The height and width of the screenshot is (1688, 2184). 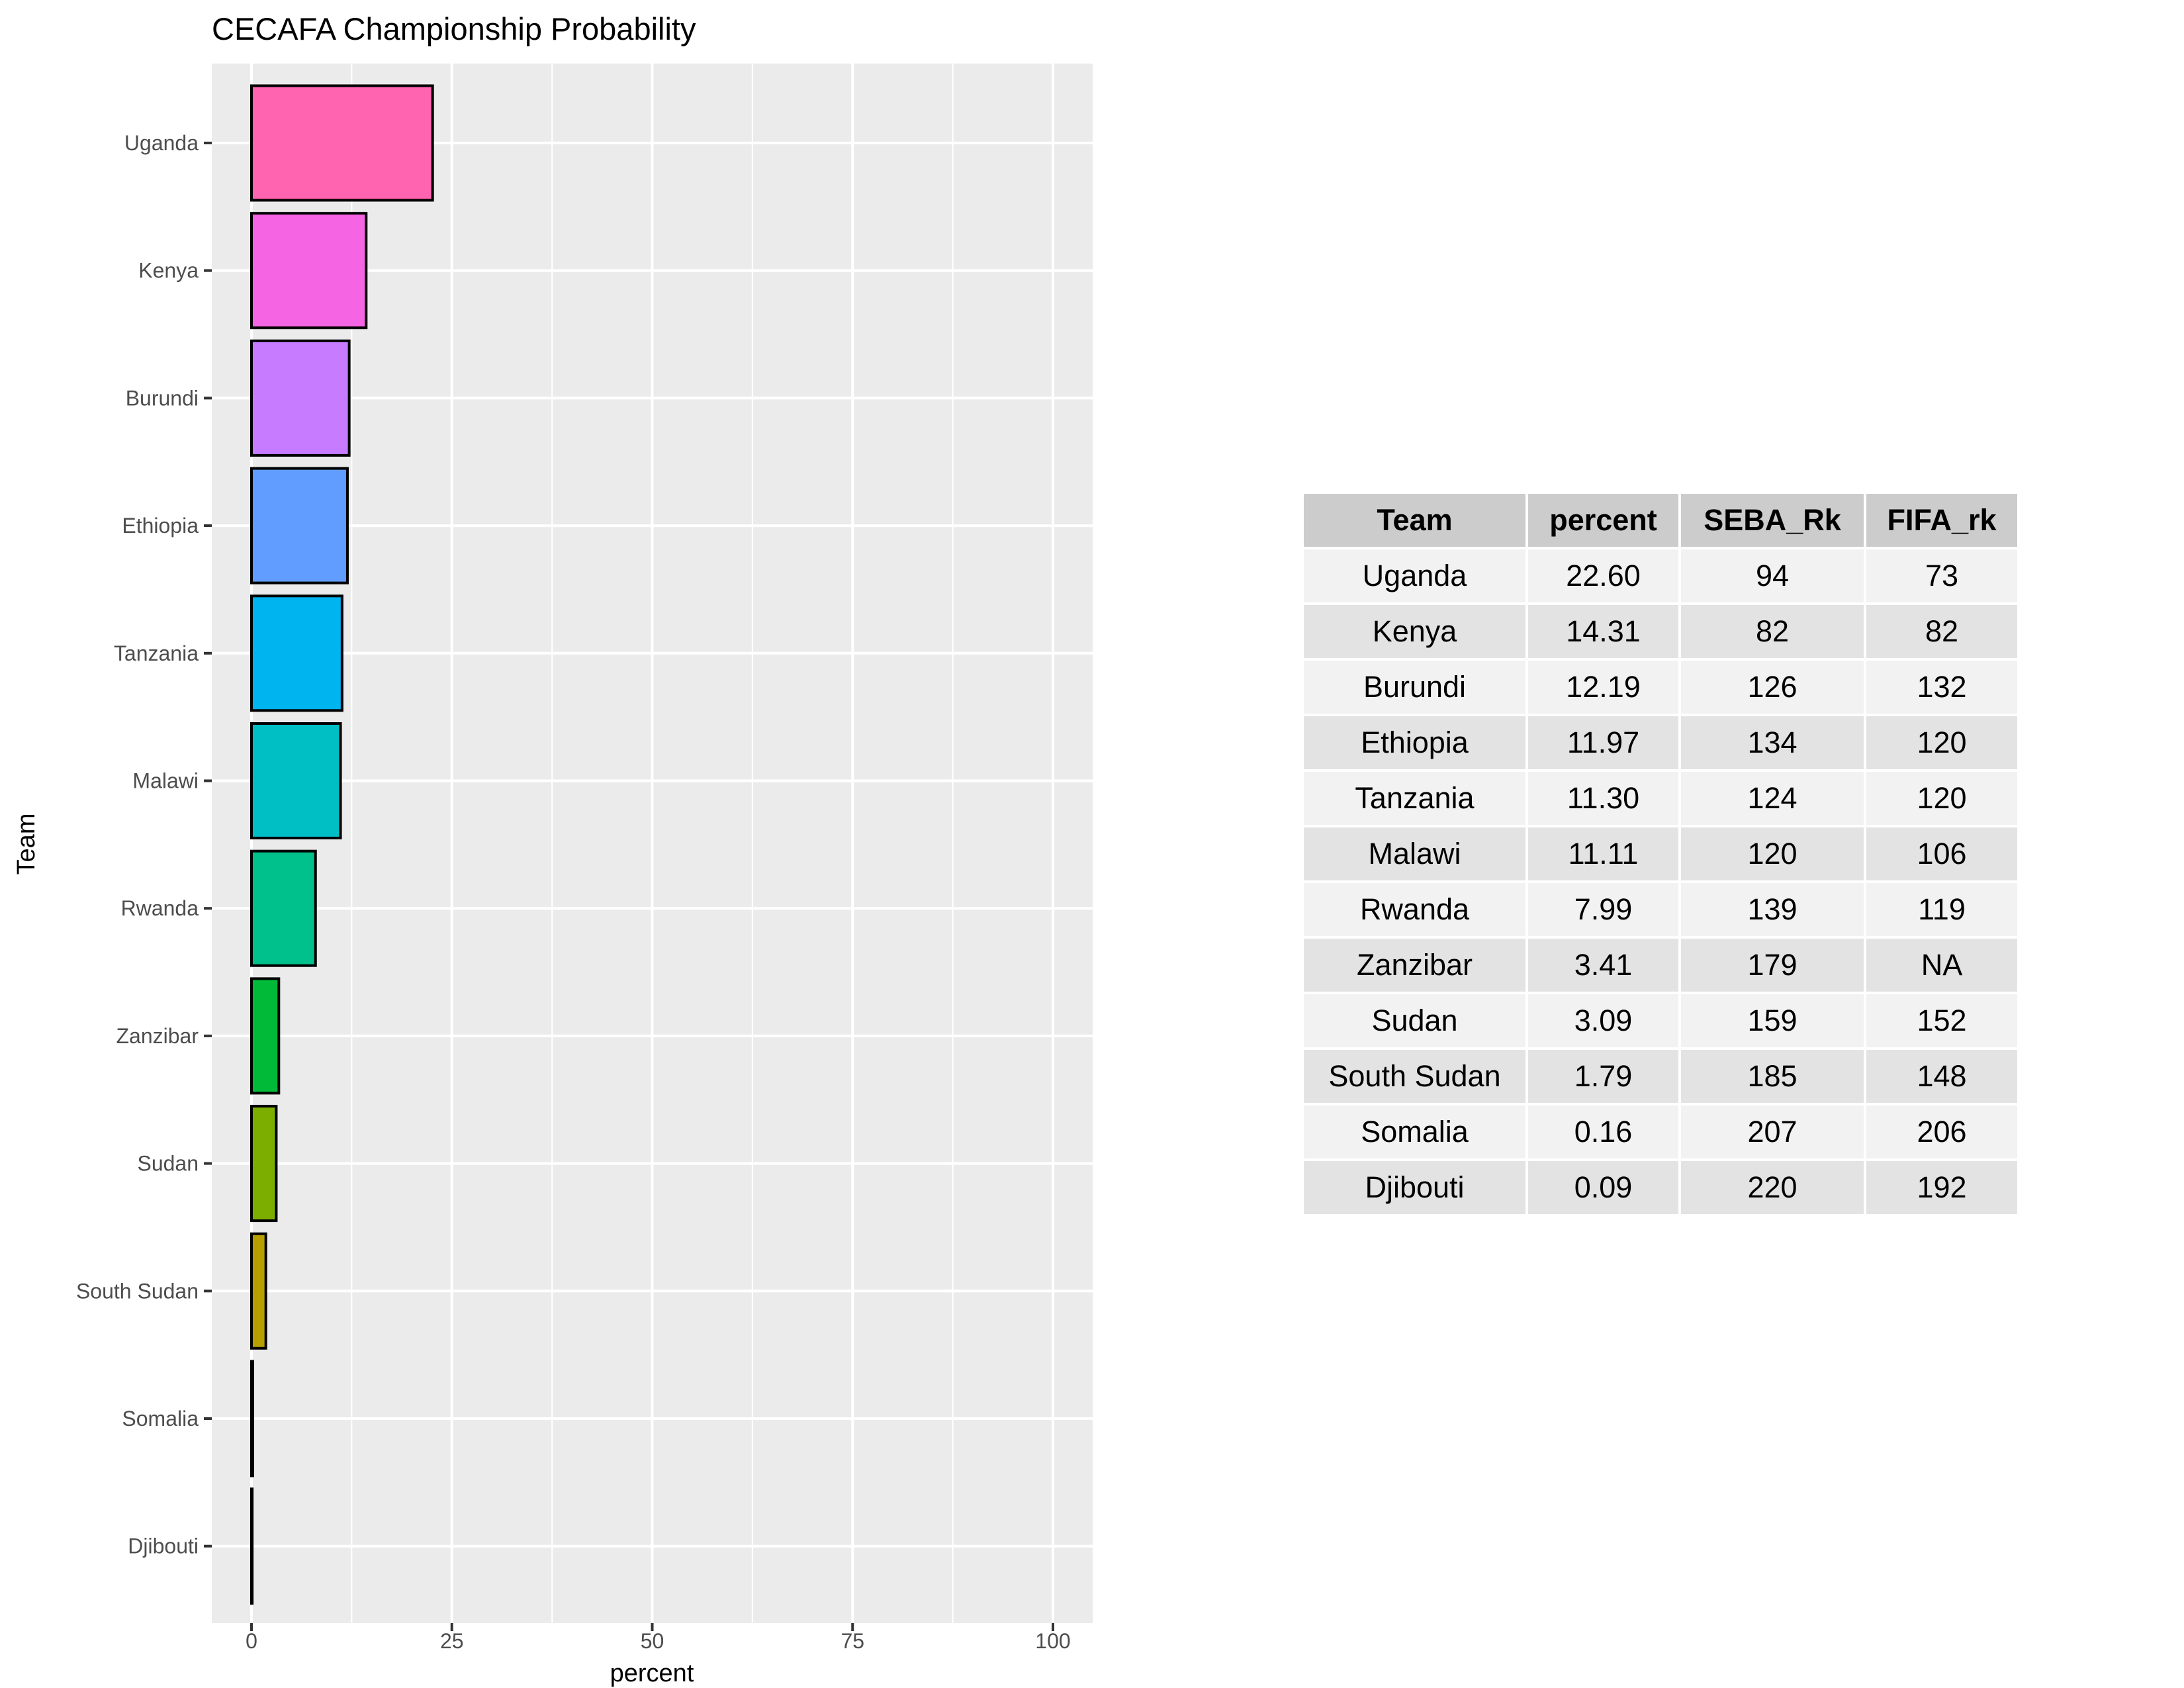 I want to click on table-cell: 12.19, so click(x=1603, y=687).